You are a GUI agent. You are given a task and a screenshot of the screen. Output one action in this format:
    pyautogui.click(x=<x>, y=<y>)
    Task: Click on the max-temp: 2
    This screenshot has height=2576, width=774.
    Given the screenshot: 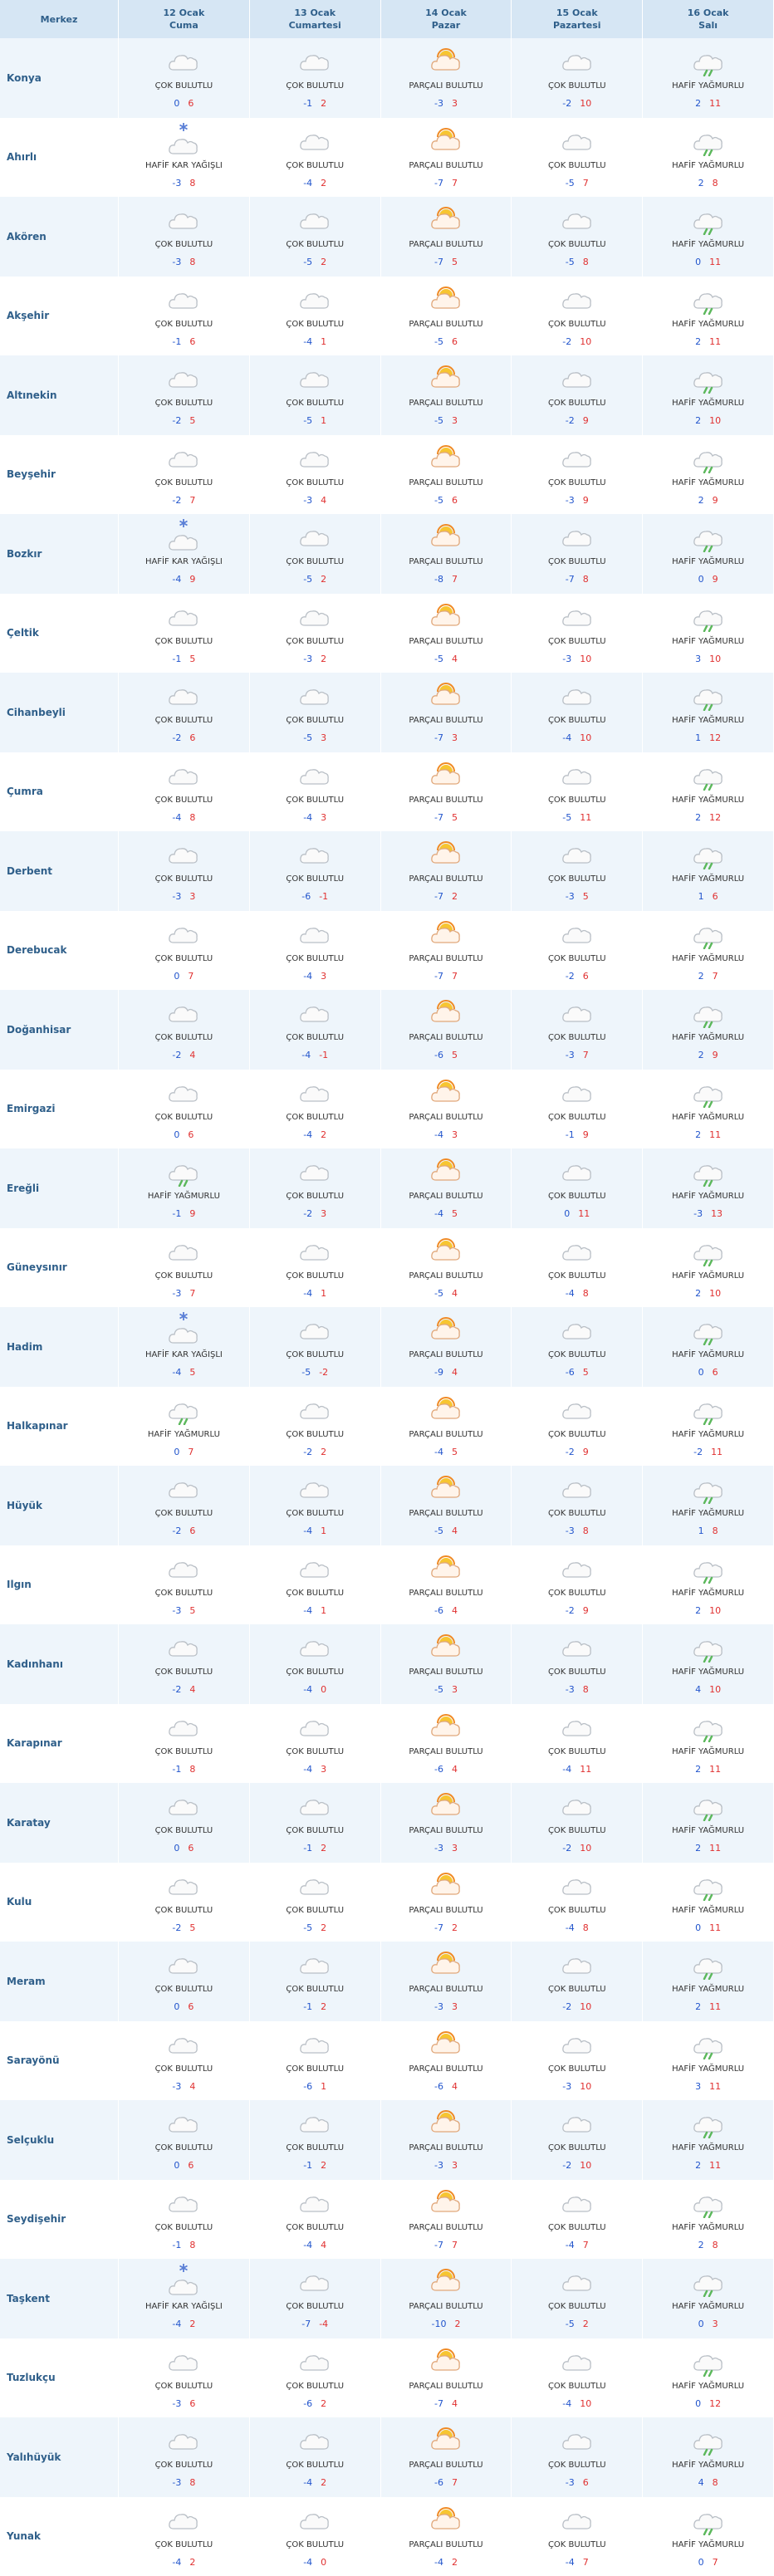 What is the action you would take?
    pyautogui.click(x=192, y=2562)
    